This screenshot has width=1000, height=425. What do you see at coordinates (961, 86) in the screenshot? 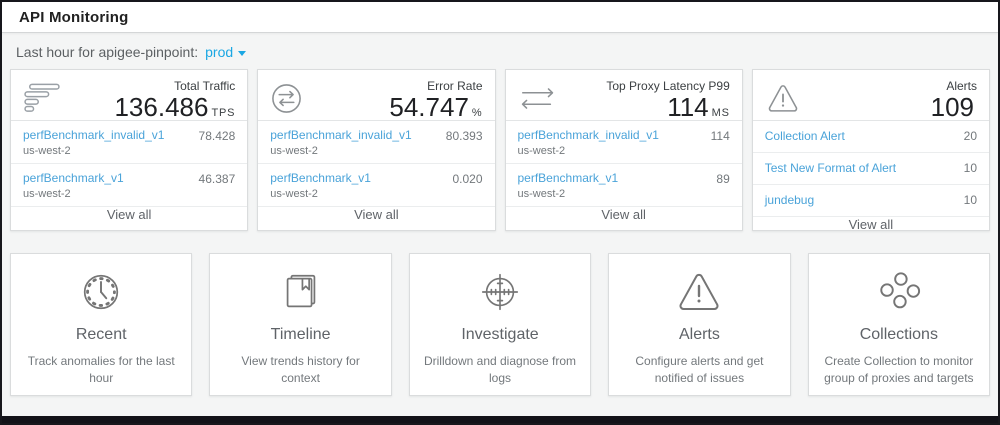
I see `stat-title: Alerts` at bounding box center [961, 86].